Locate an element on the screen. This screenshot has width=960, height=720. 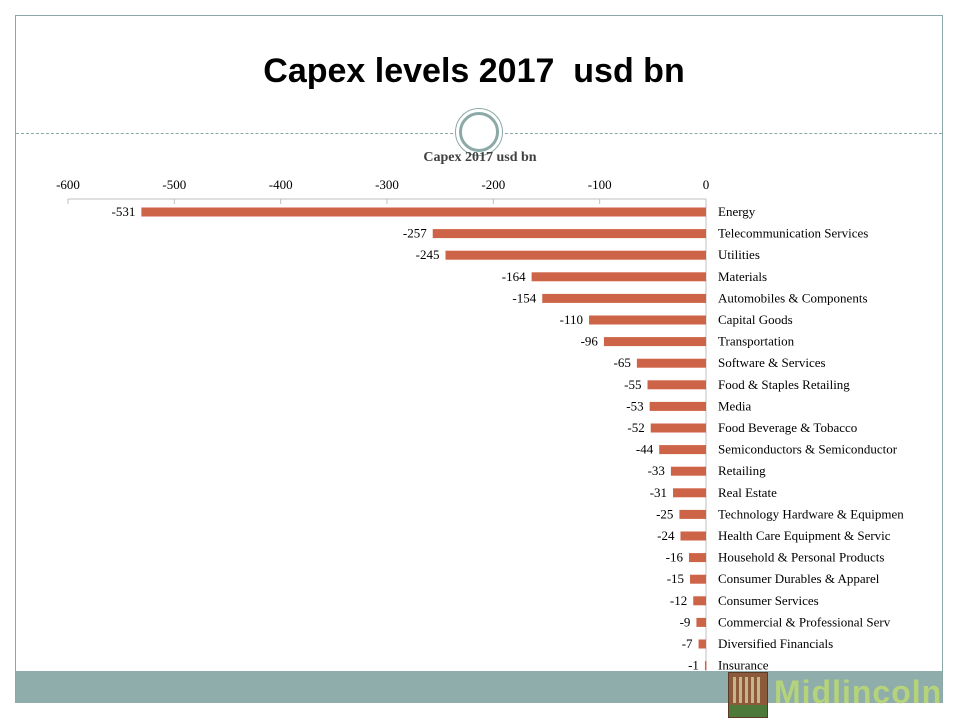
data-label: -52 is located at coordinates (635, 427).